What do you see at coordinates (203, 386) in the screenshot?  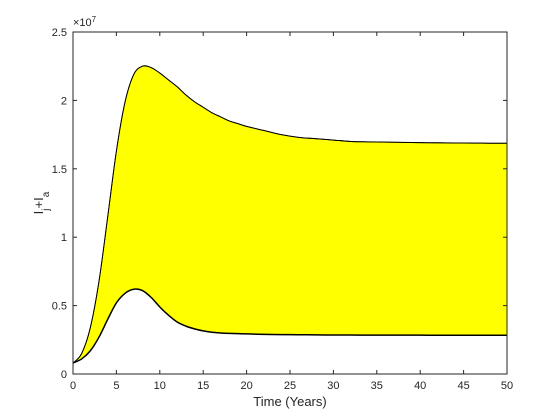 I see `x-tick-label: 15` at bounding box center [203, 386].